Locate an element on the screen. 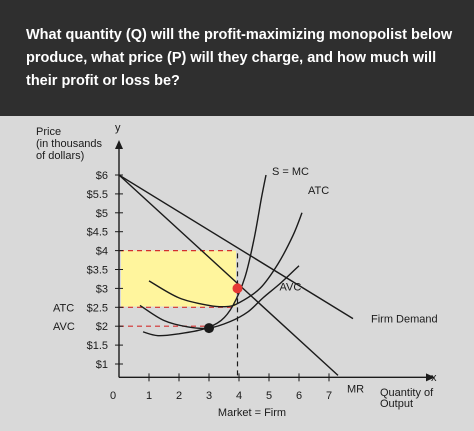  y-axis-arrow is located at coordinates (119, 144).